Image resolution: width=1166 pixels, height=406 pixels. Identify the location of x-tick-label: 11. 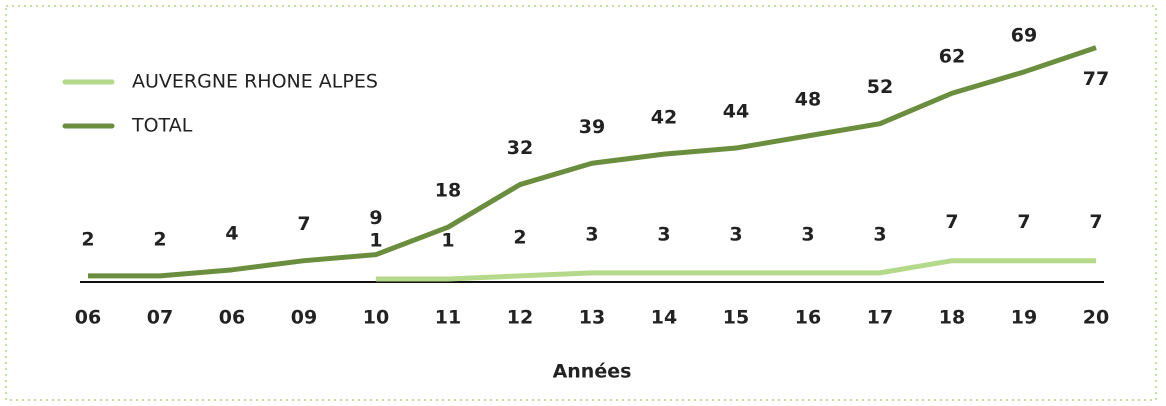
(448, 318).